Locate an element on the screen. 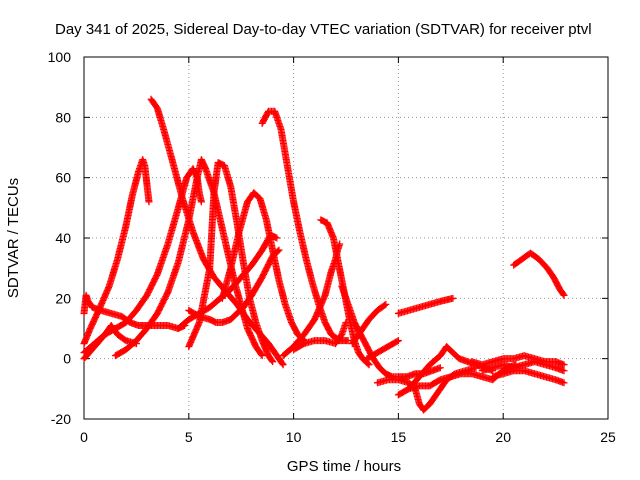  x-tick-label: 25 is located at coordinates (608, 437).